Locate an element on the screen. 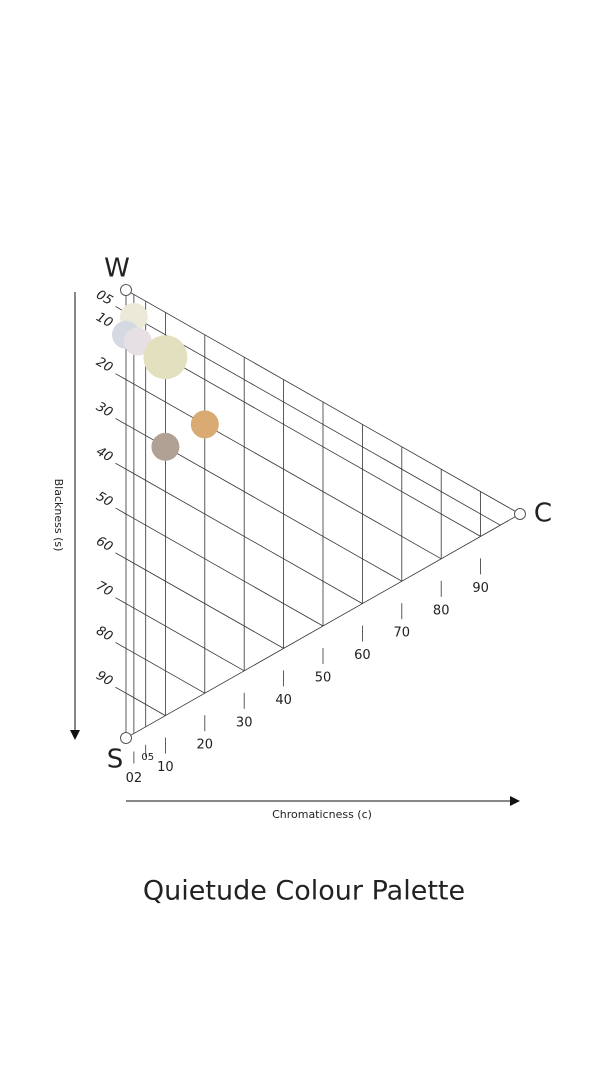 The width and height of the screenshot is (608, 1080). chromaticness-tick-label: 90 is located at coordinates (480, 588).